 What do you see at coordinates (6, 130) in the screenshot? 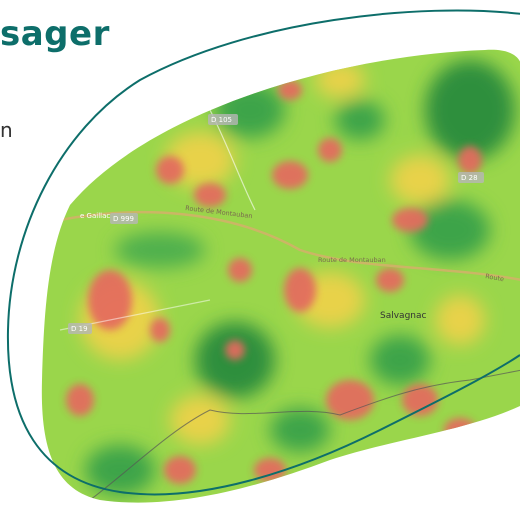
I see `side-text-fragment: n` at bounding box center [6, 130].